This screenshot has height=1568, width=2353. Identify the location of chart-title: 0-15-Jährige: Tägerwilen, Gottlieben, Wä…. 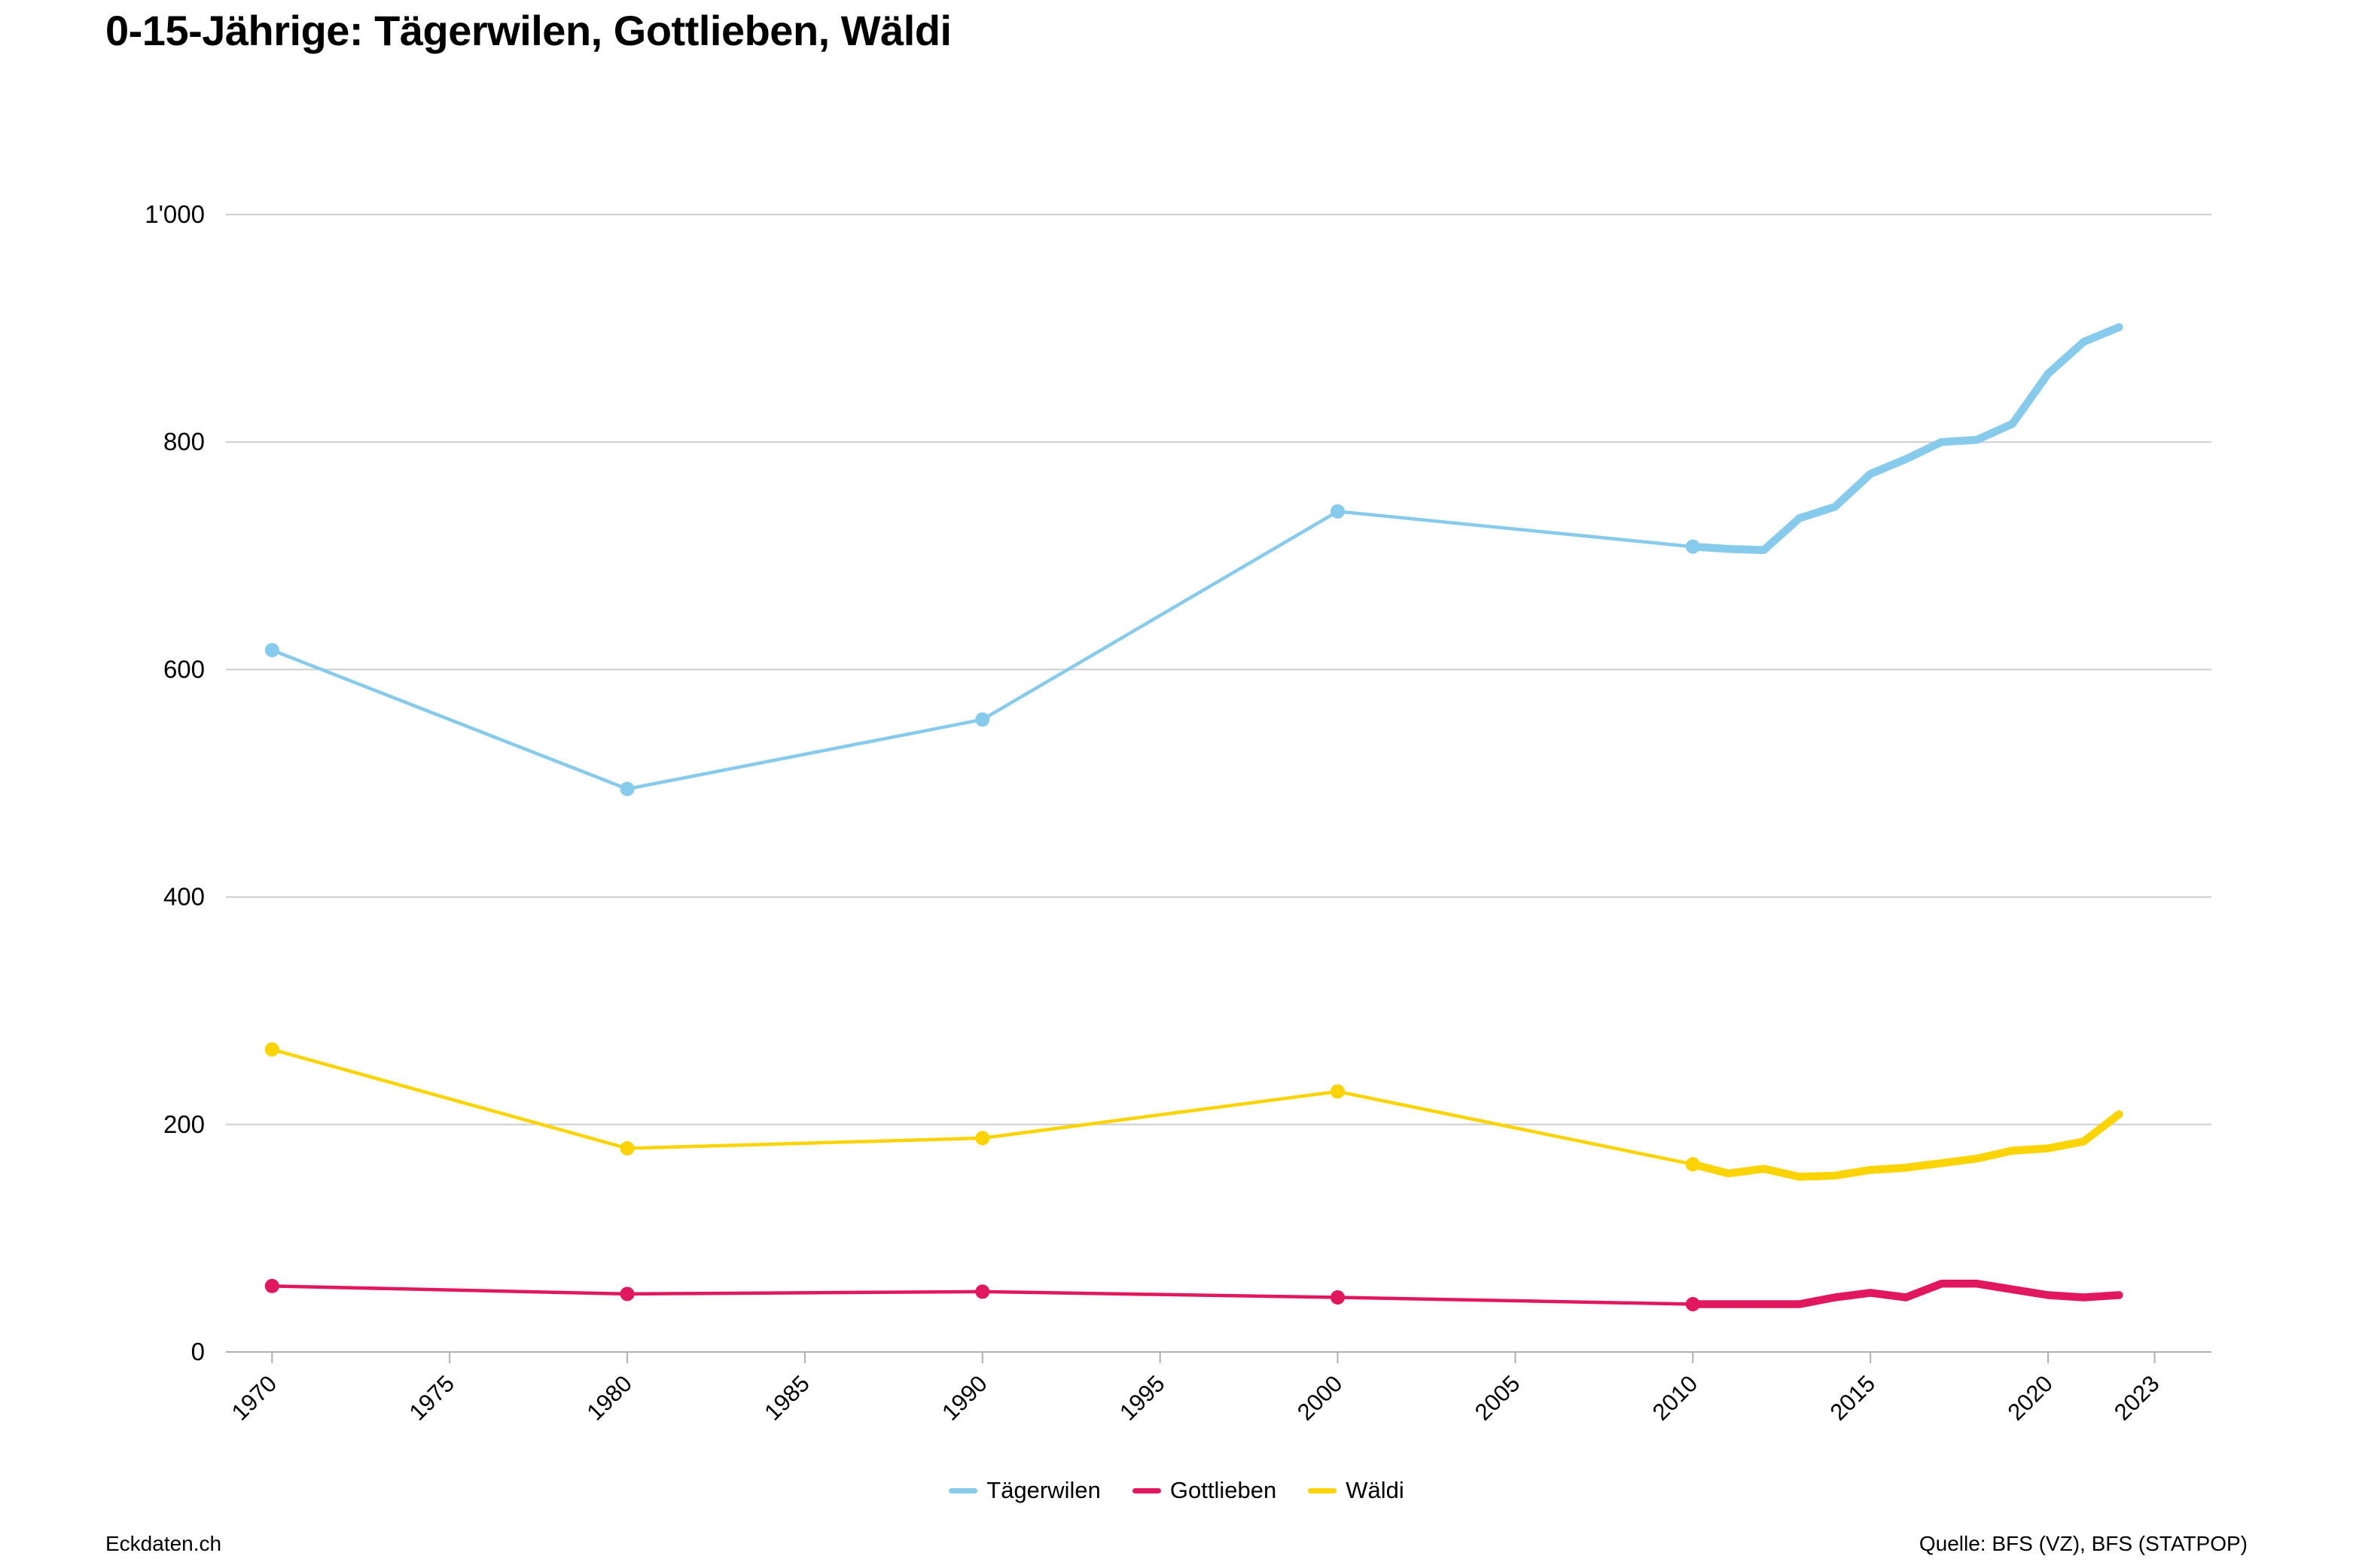
(528, 30).